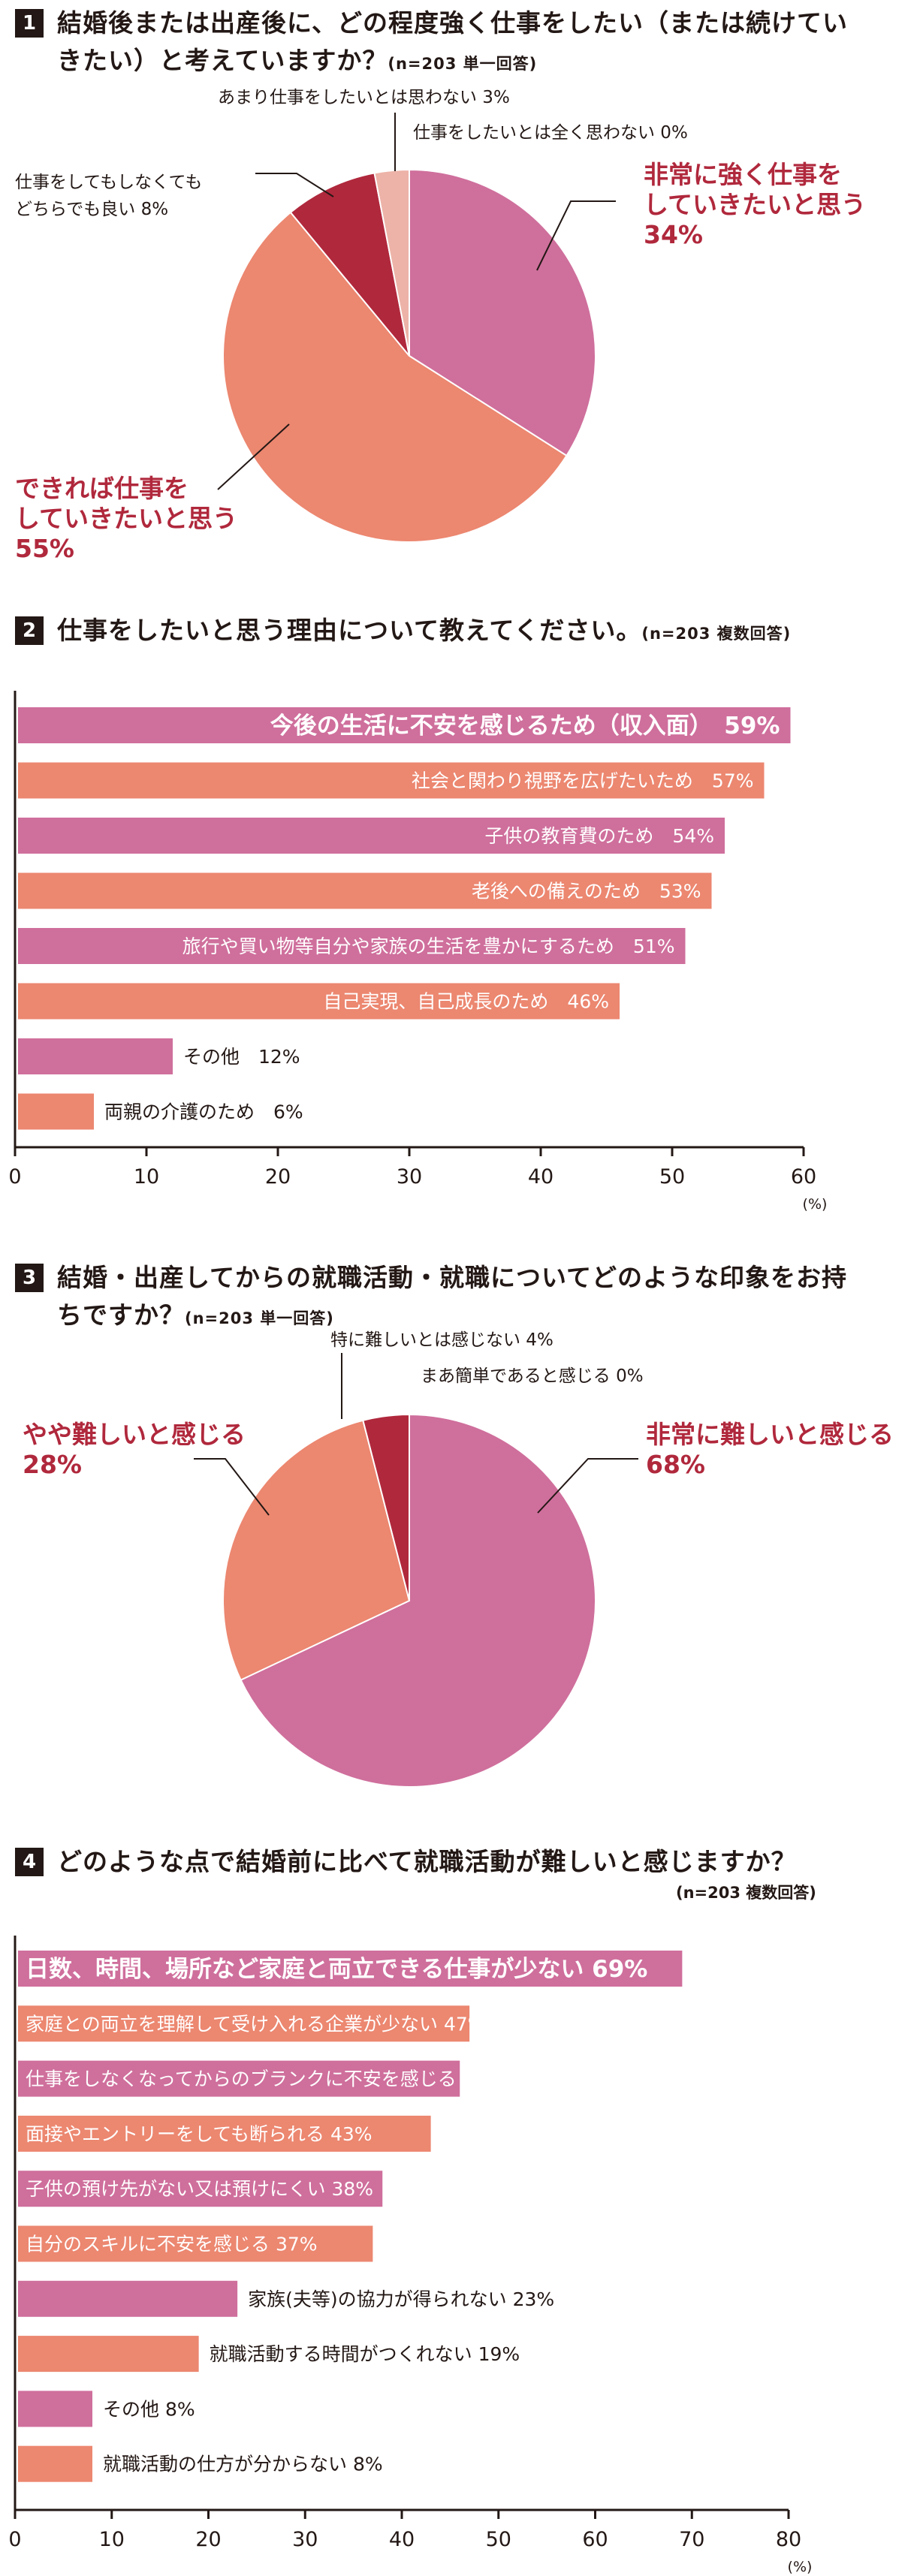 The height and width of the screenshot is (2576, 923). What do you see at coordinates (673, 234) in the screenshot?
I see `q1-pie-value-0: 34%` at bounding box center [673, 234].